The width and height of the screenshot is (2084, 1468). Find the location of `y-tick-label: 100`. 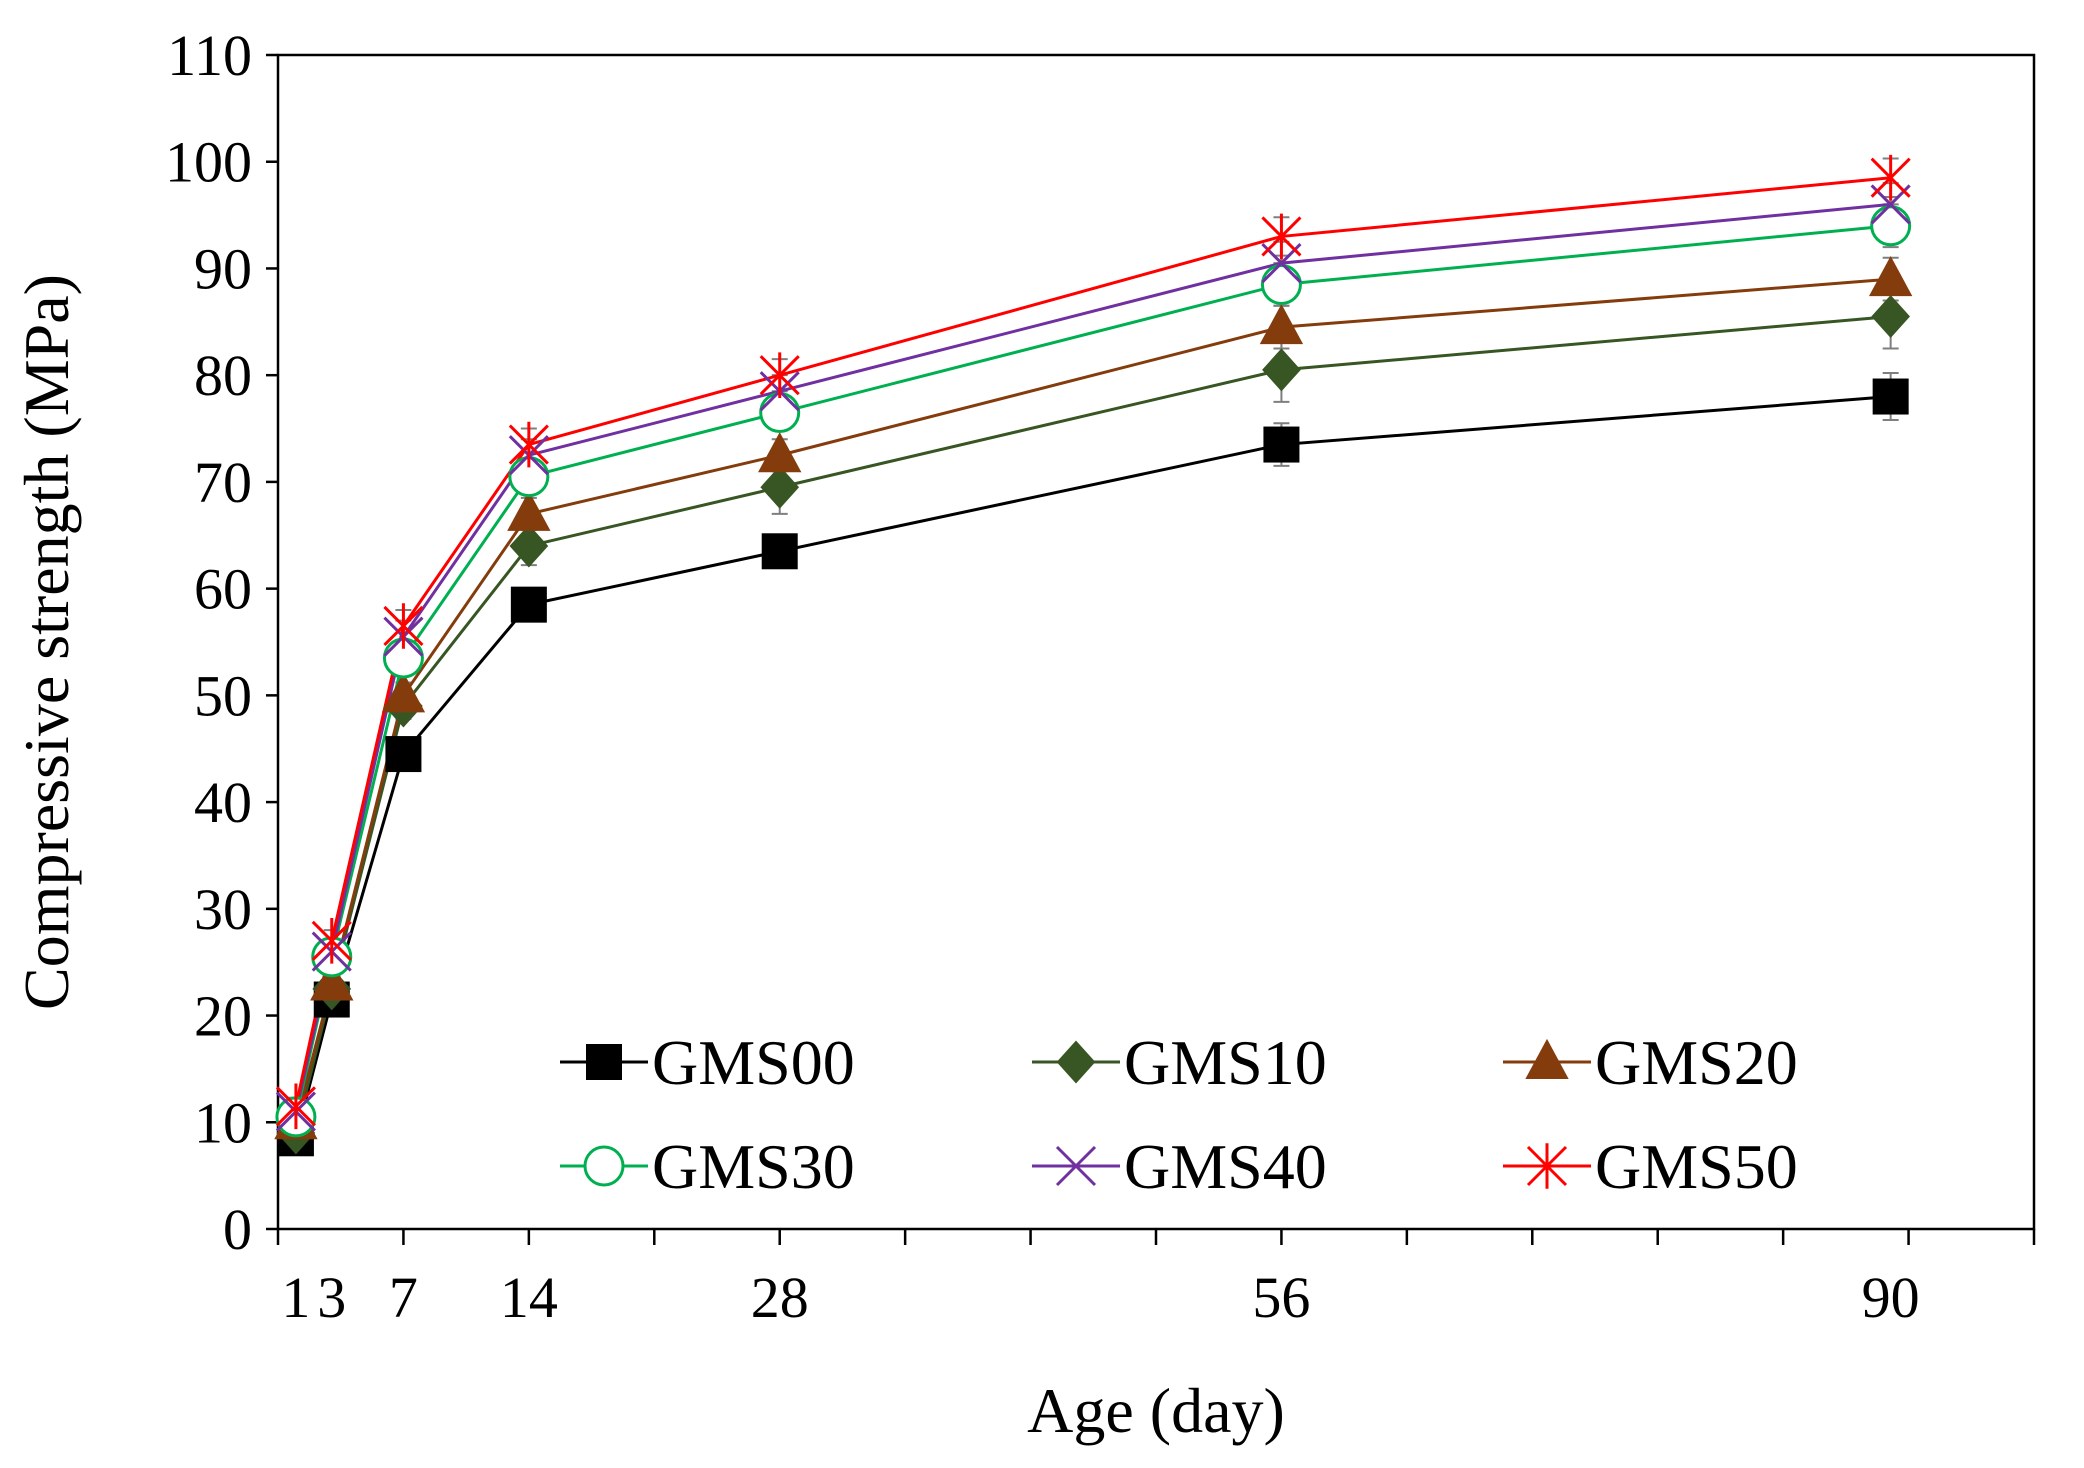

y-tick-label: 100 is located at coordinates (208, 162).